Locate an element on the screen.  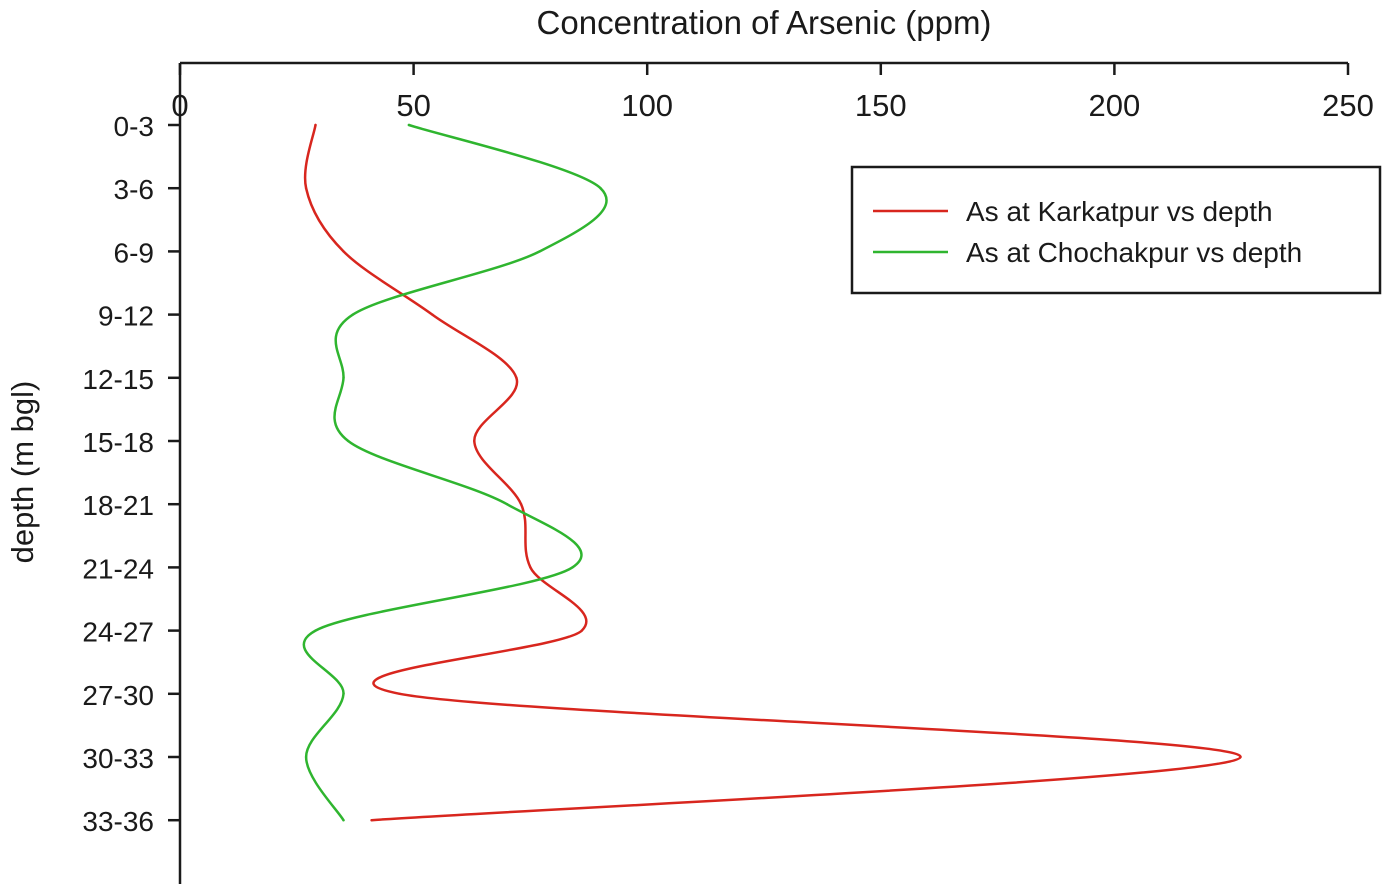
y-axis-title: depth (m bgl) is located at coordinates (22, 472).